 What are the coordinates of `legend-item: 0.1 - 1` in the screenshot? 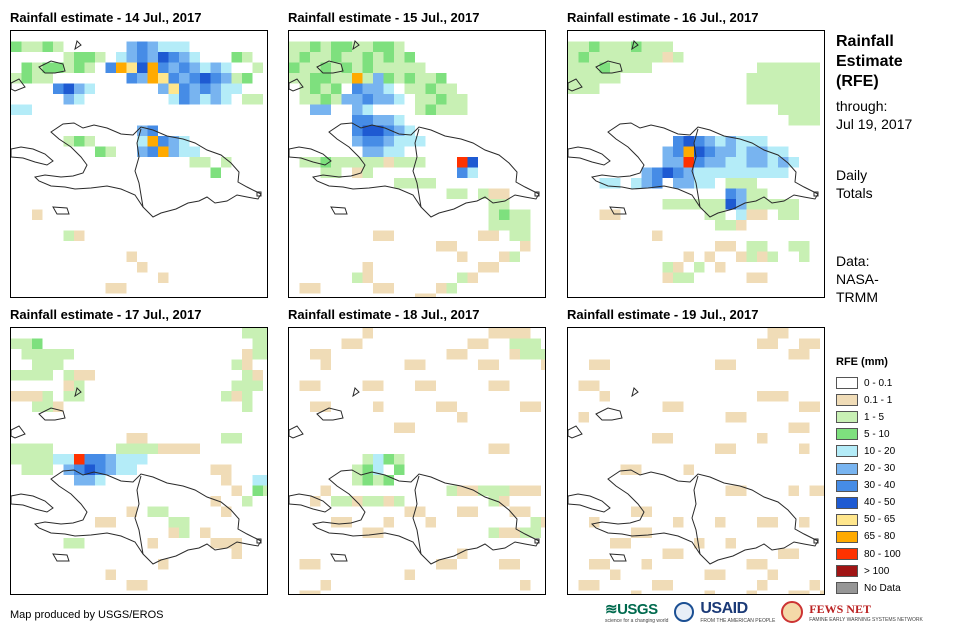 It's located at (864, 400).